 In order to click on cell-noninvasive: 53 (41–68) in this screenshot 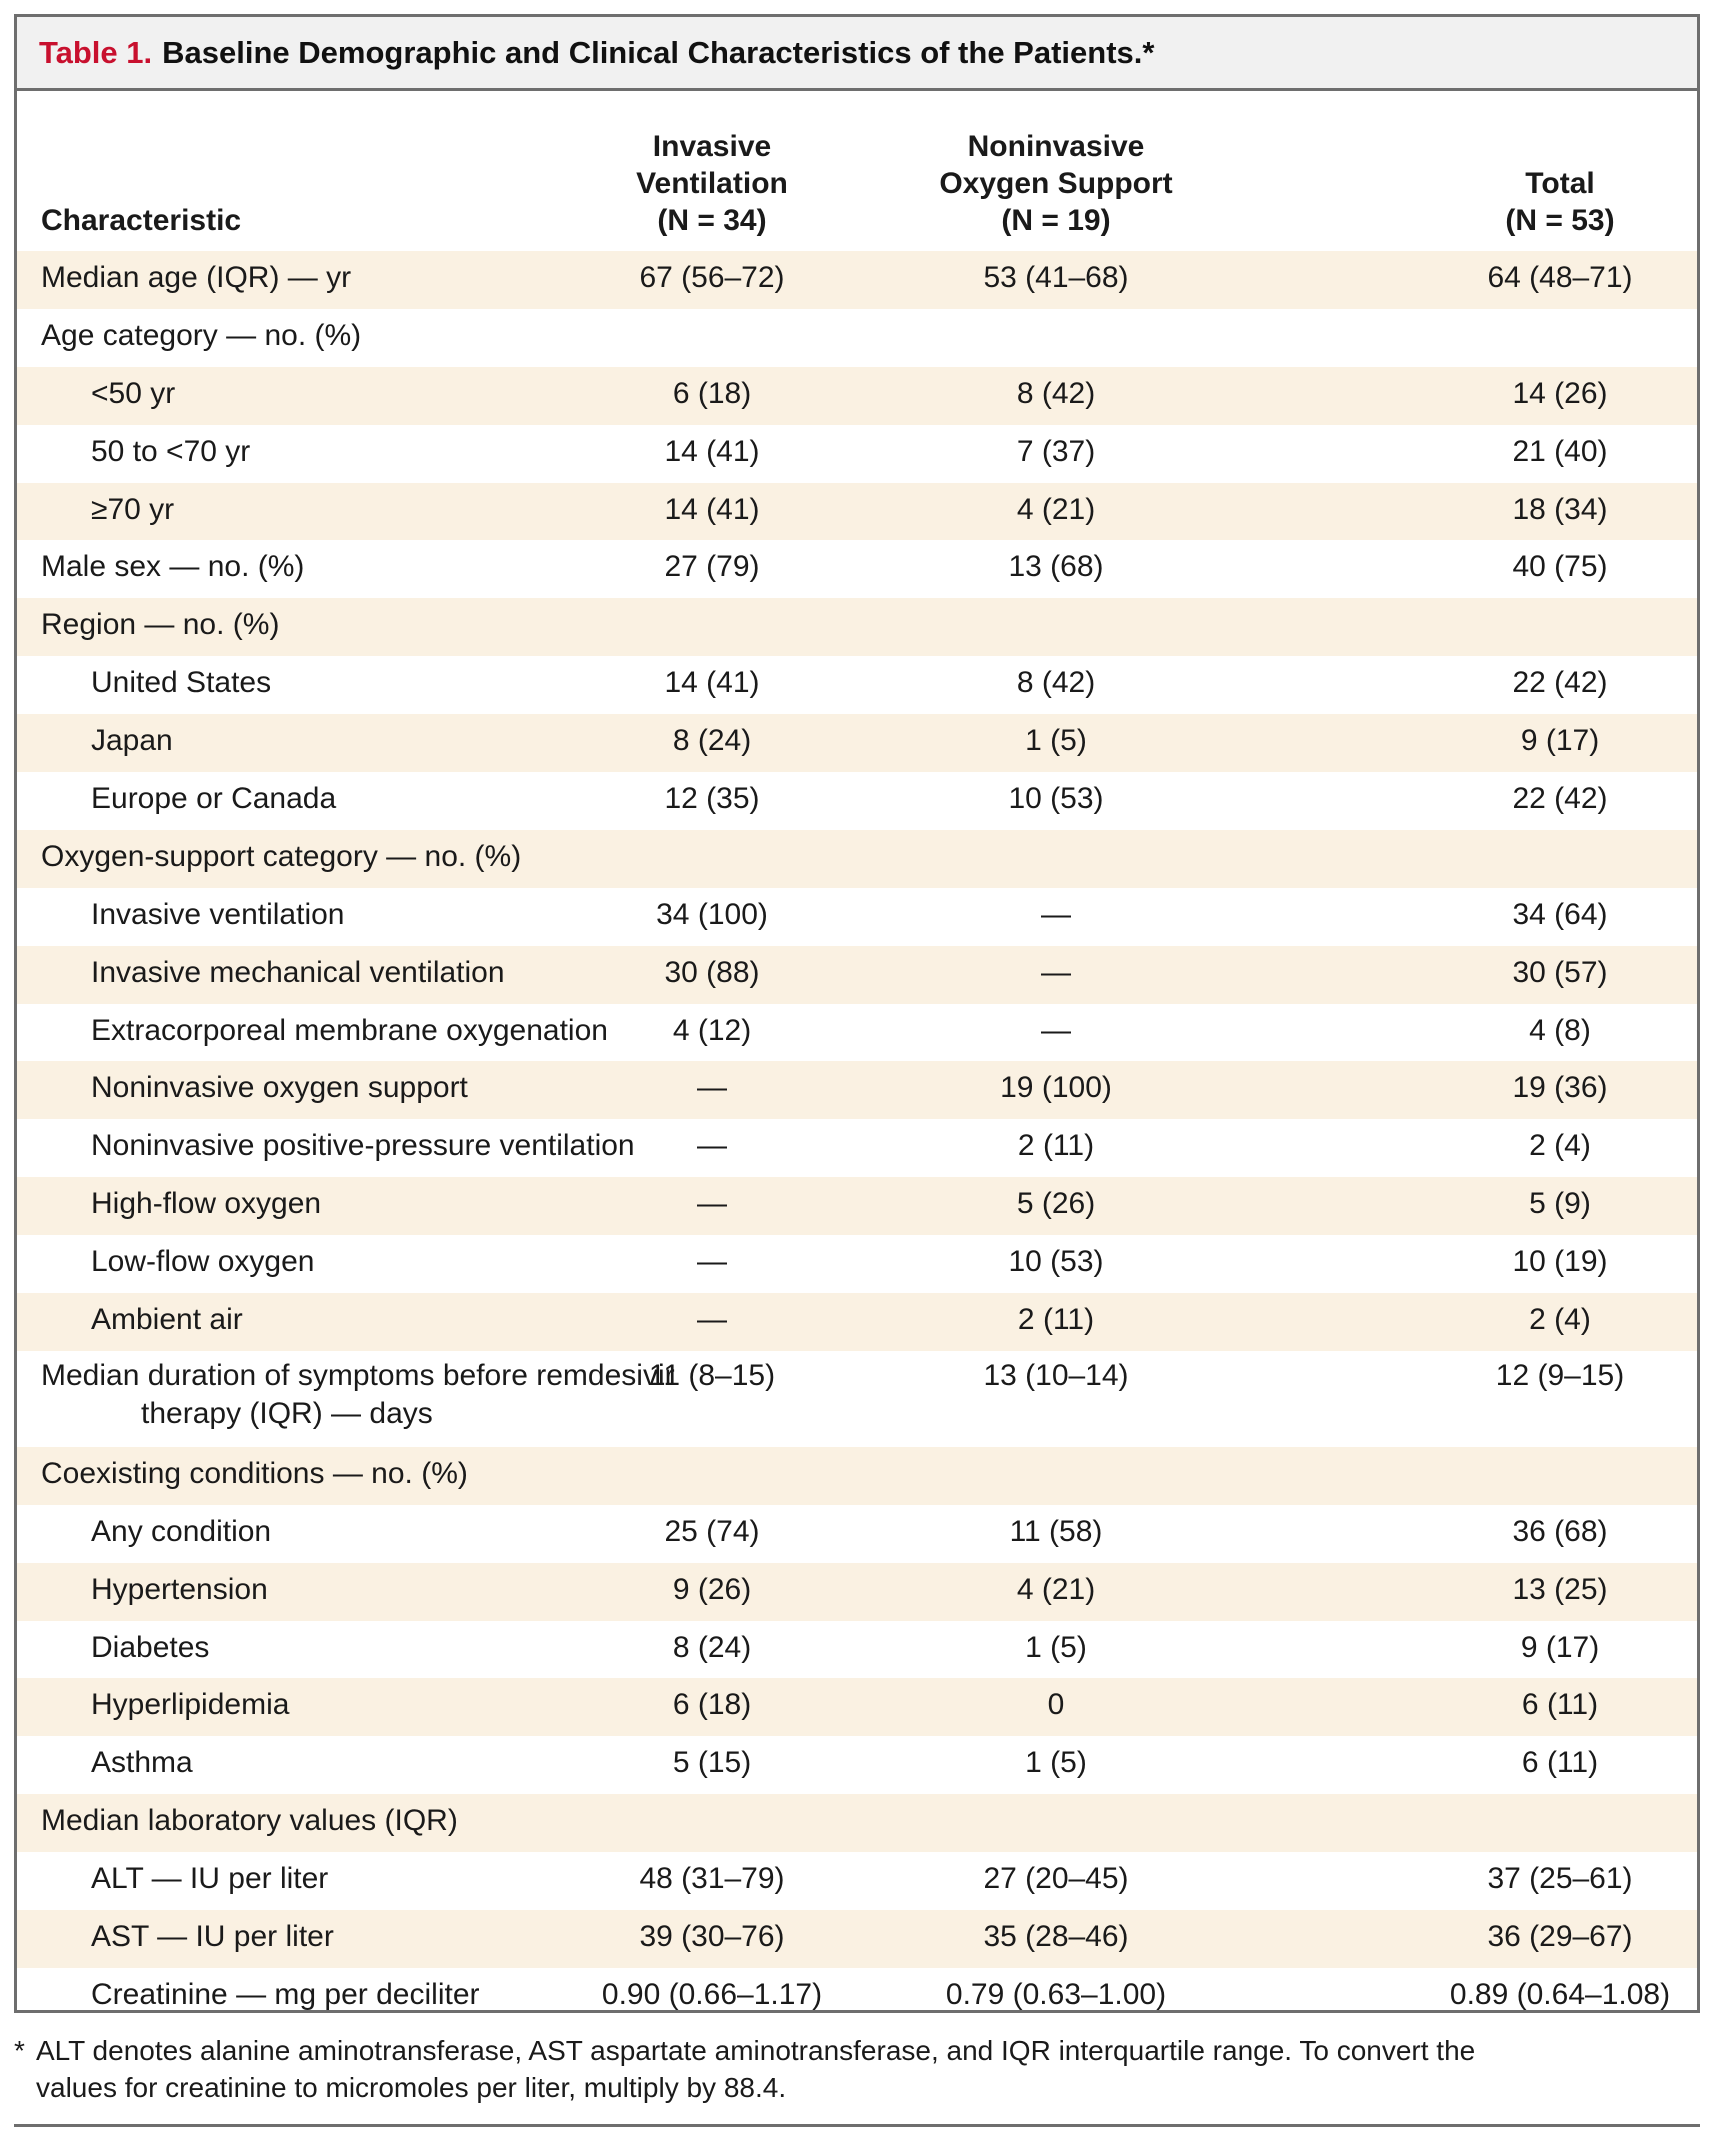, I will do `click(1056, 277)`.